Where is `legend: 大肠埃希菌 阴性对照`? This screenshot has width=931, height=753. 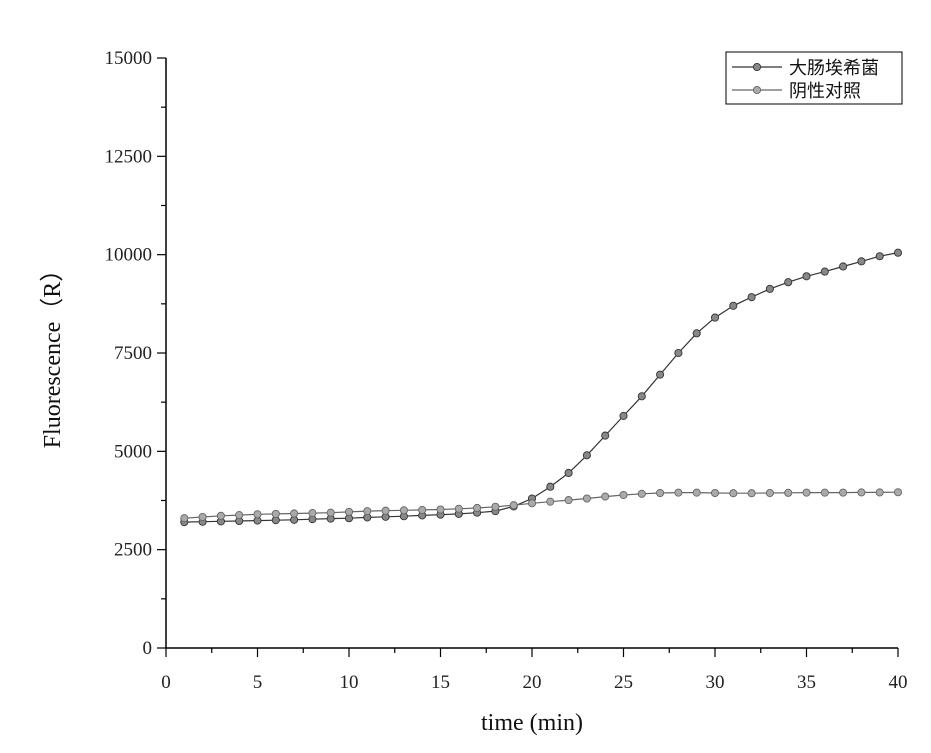
legend: 大肠埃希菌 阴性对照 is located at coordinates (814, 78).